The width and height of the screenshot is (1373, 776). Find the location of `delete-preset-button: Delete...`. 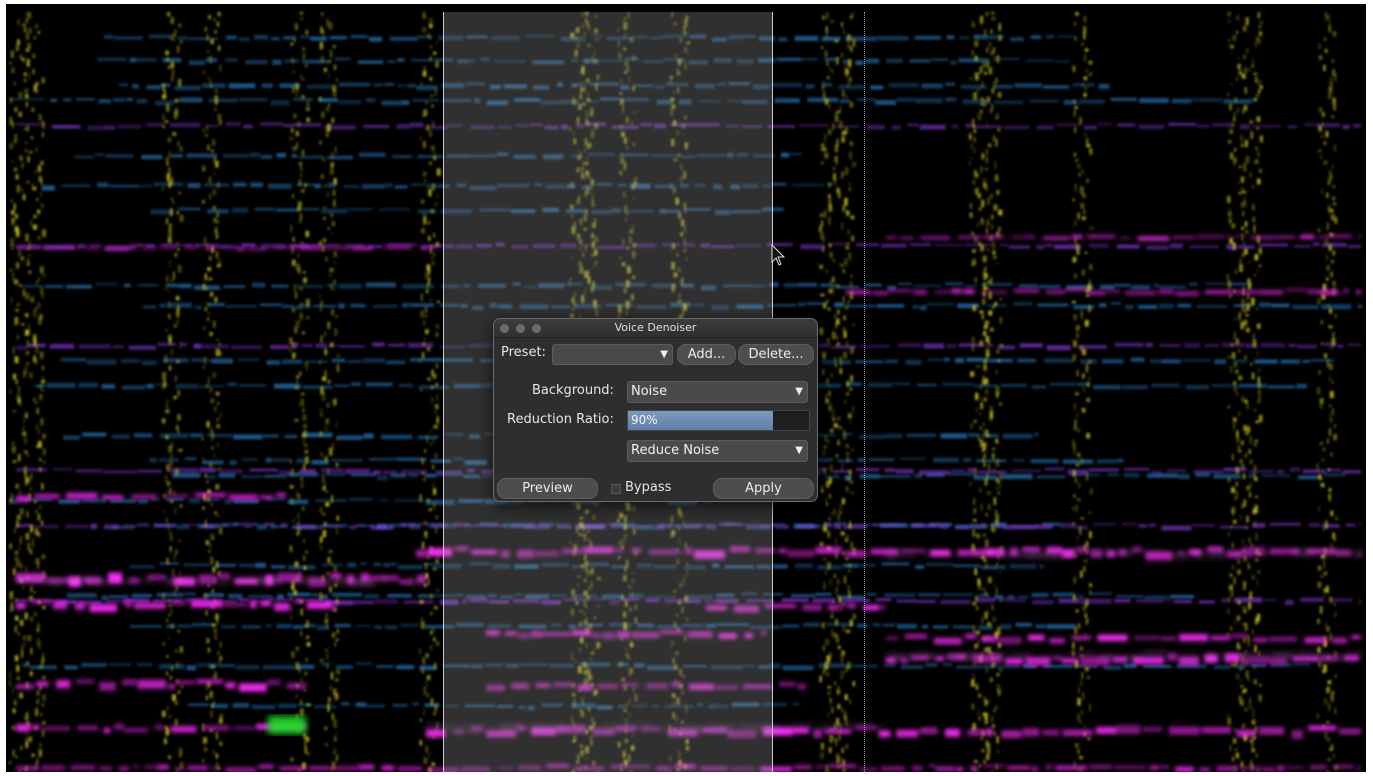

delete-preset-button: Delete... is located at coordinates (776, 354).